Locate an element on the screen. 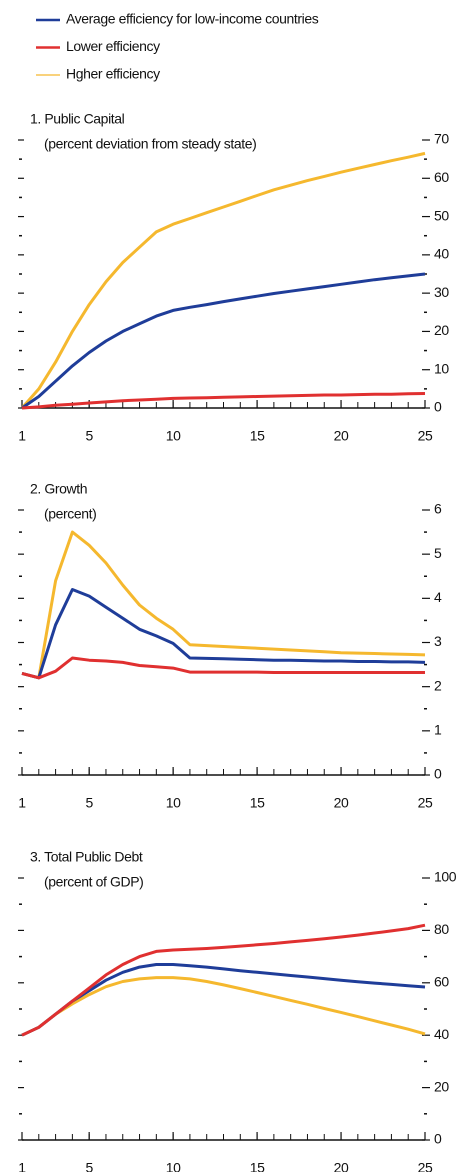 The image size is (459, 1172). y-tick-label: 100 is located at coordinates (445, 877).